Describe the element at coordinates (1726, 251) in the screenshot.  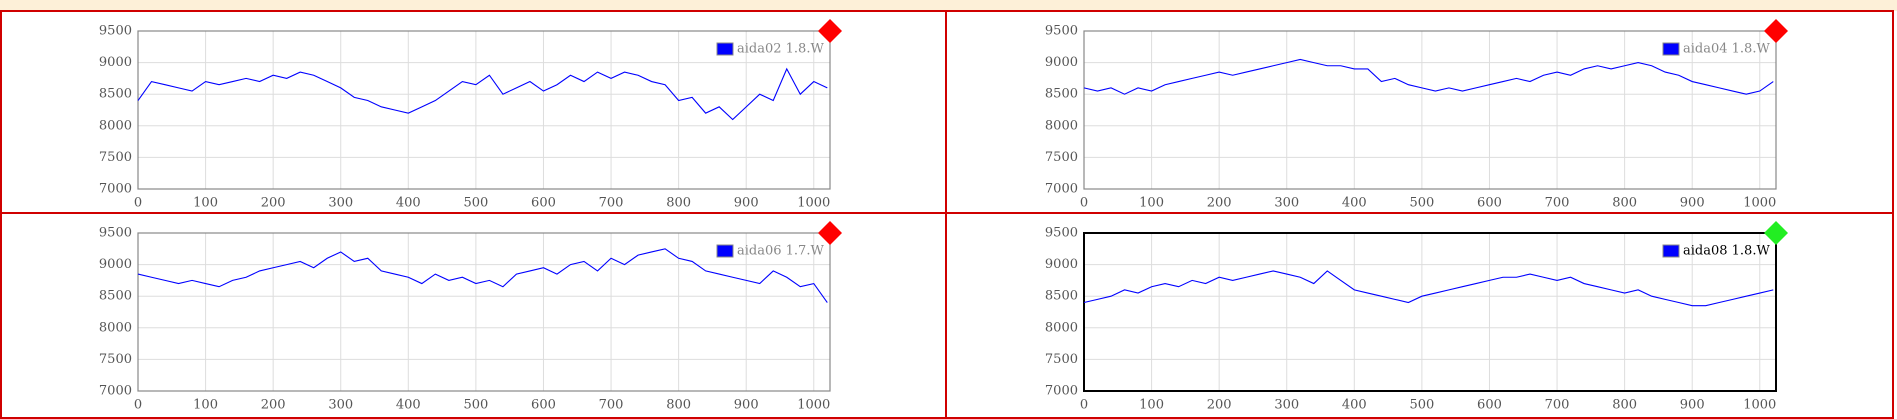
I see `legend-label: aida08 1.8.W` at that location.